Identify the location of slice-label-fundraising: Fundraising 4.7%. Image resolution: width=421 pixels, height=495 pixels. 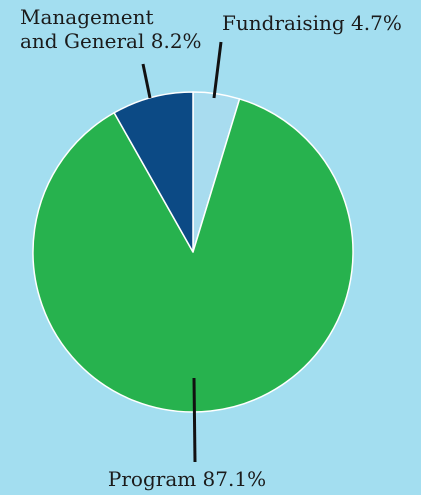
(312, 23).